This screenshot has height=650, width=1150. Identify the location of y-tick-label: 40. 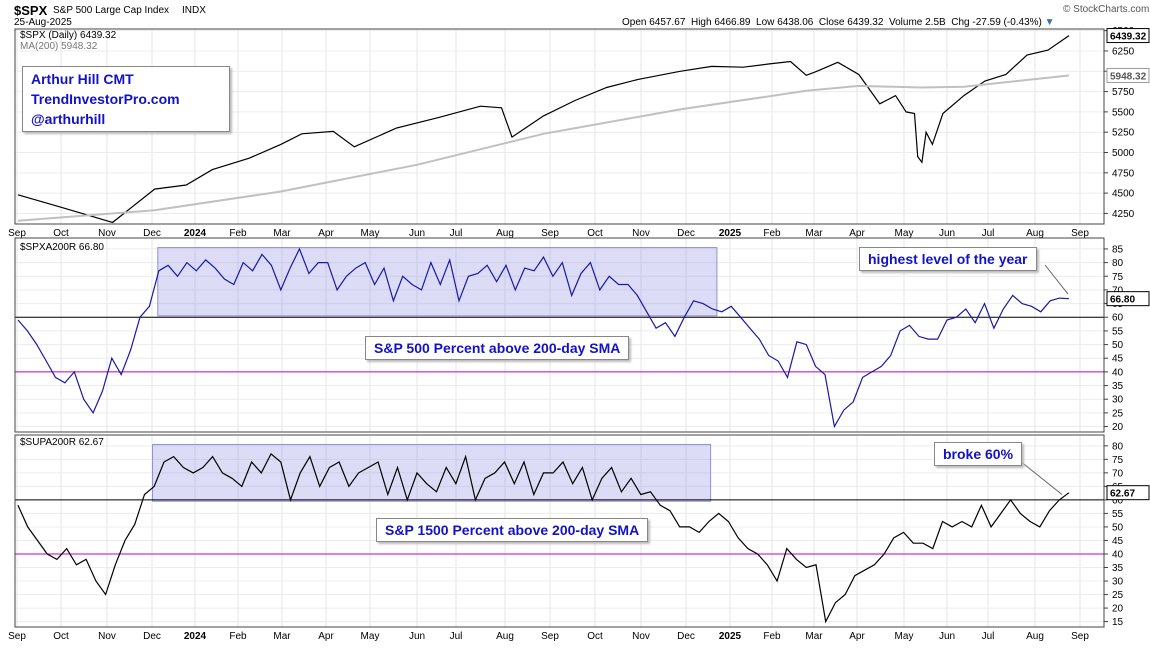
(1118, 372).